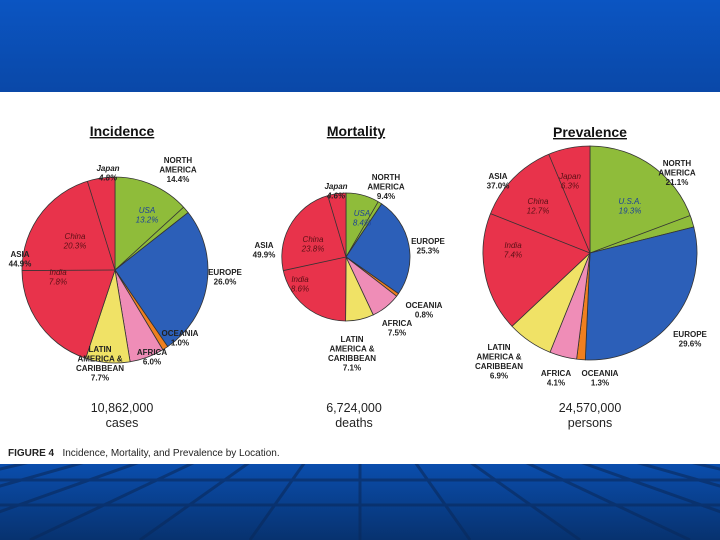 The image size is (720, 540). Describe the element at coordinates (590, 423) in the screenshot. I see `total-unit: persons` at that location.